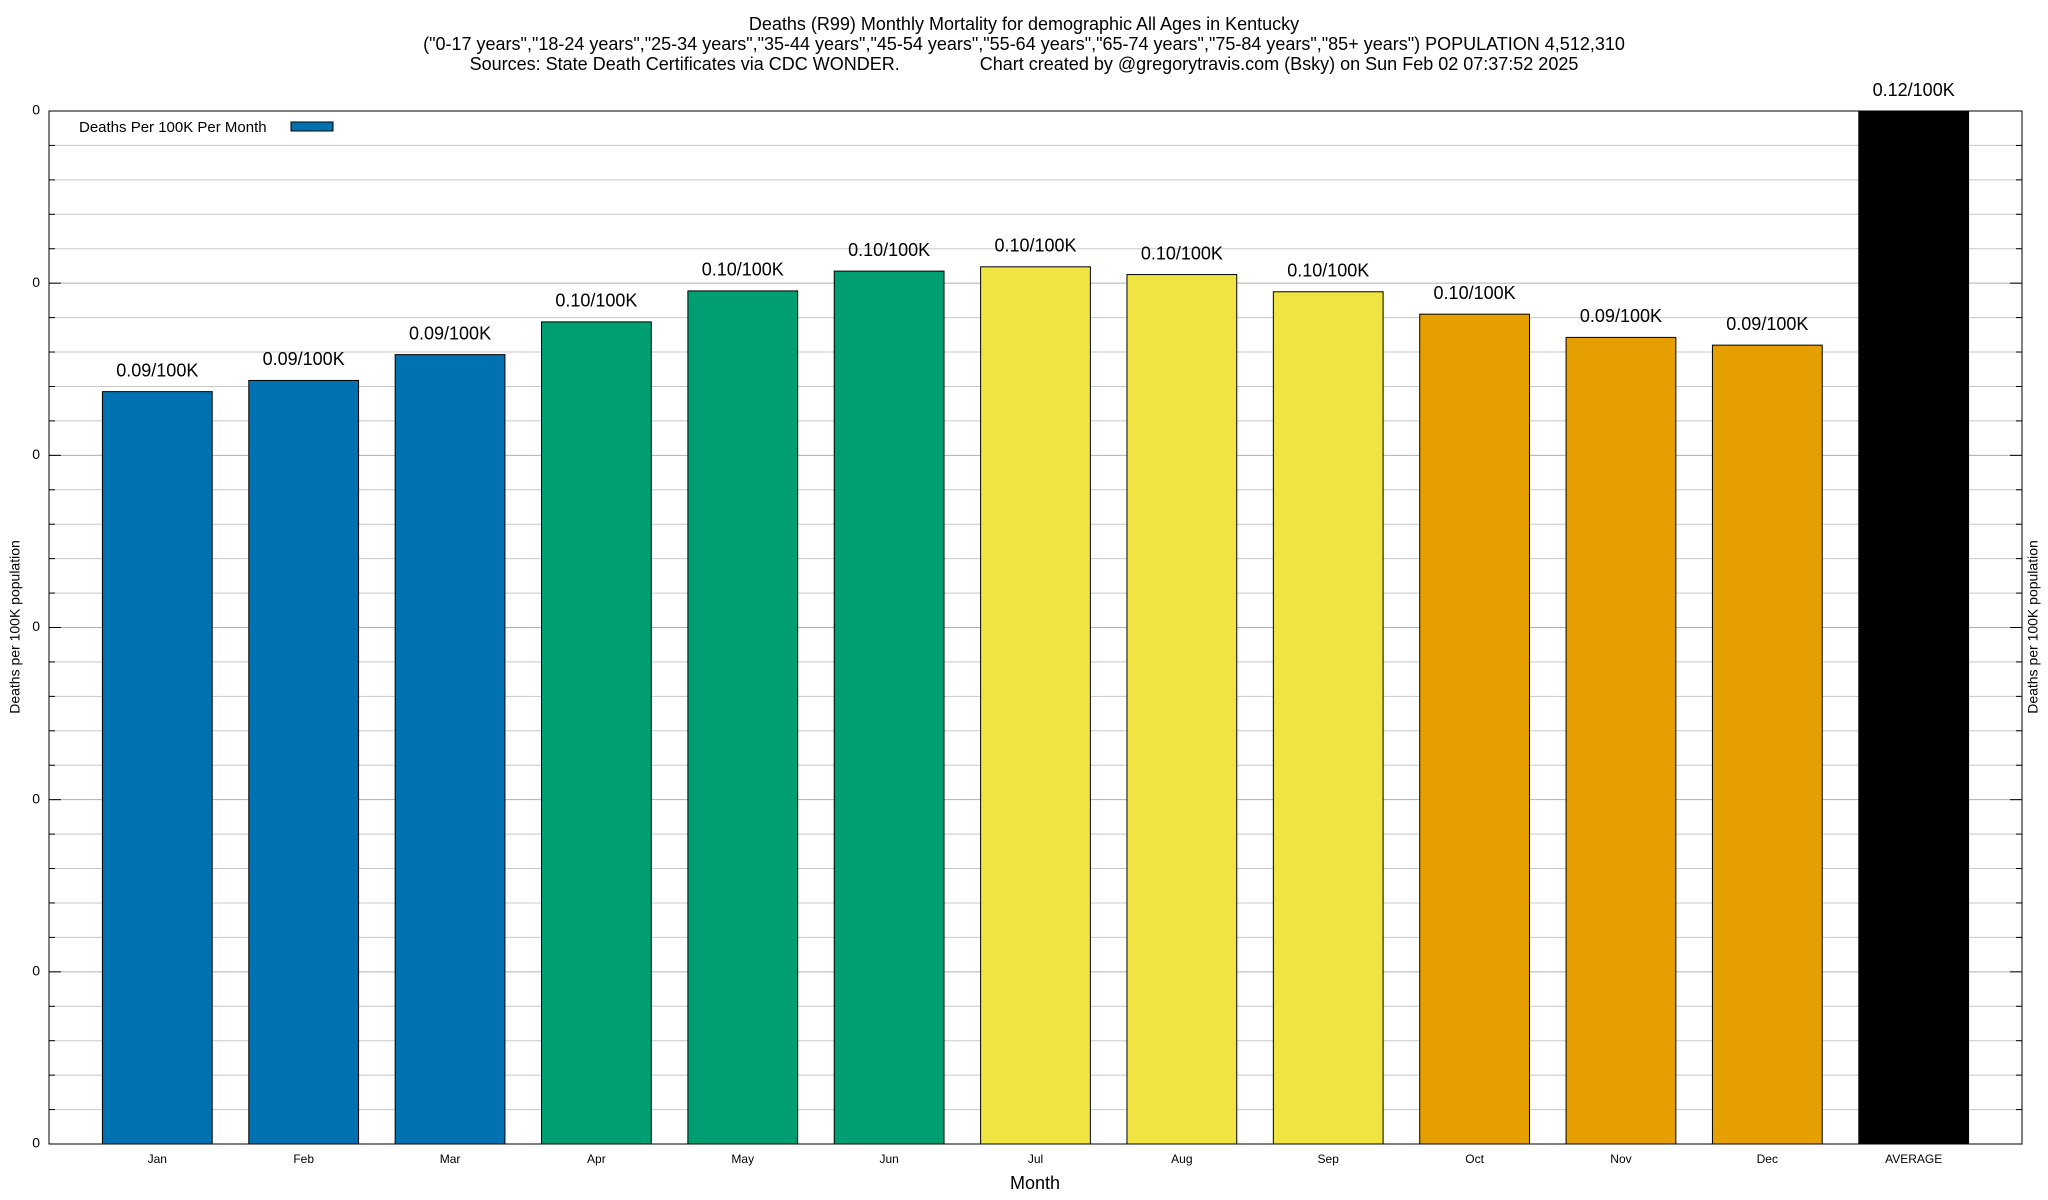  Describe the element at coordinates (1913, 1159) in the screenshot. I see `x-tick-label: AVERAGE` at that location.